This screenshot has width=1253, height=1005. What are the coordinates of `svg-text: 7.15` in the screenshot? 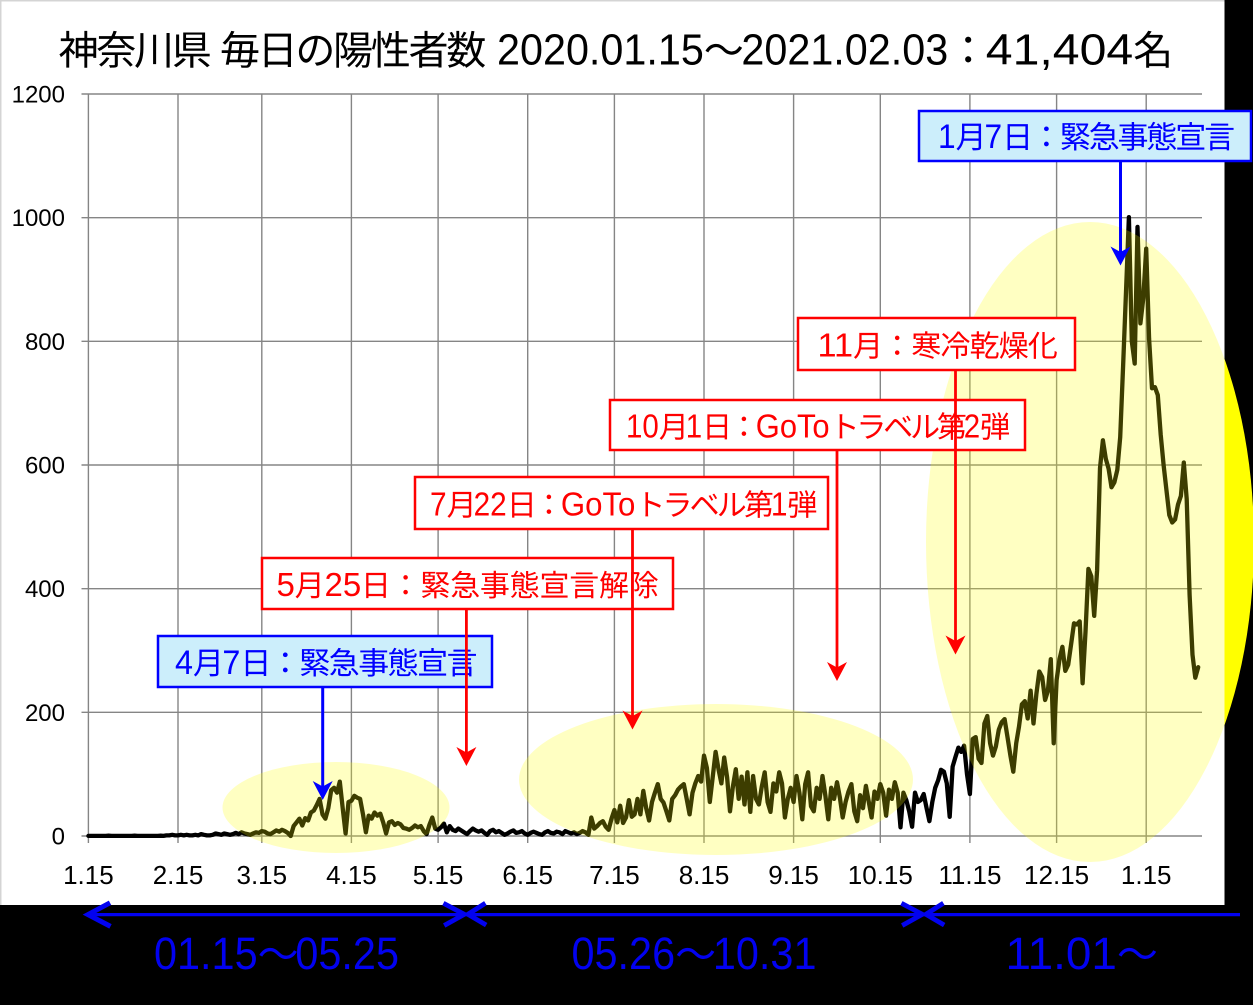 It's located at (614, 875).